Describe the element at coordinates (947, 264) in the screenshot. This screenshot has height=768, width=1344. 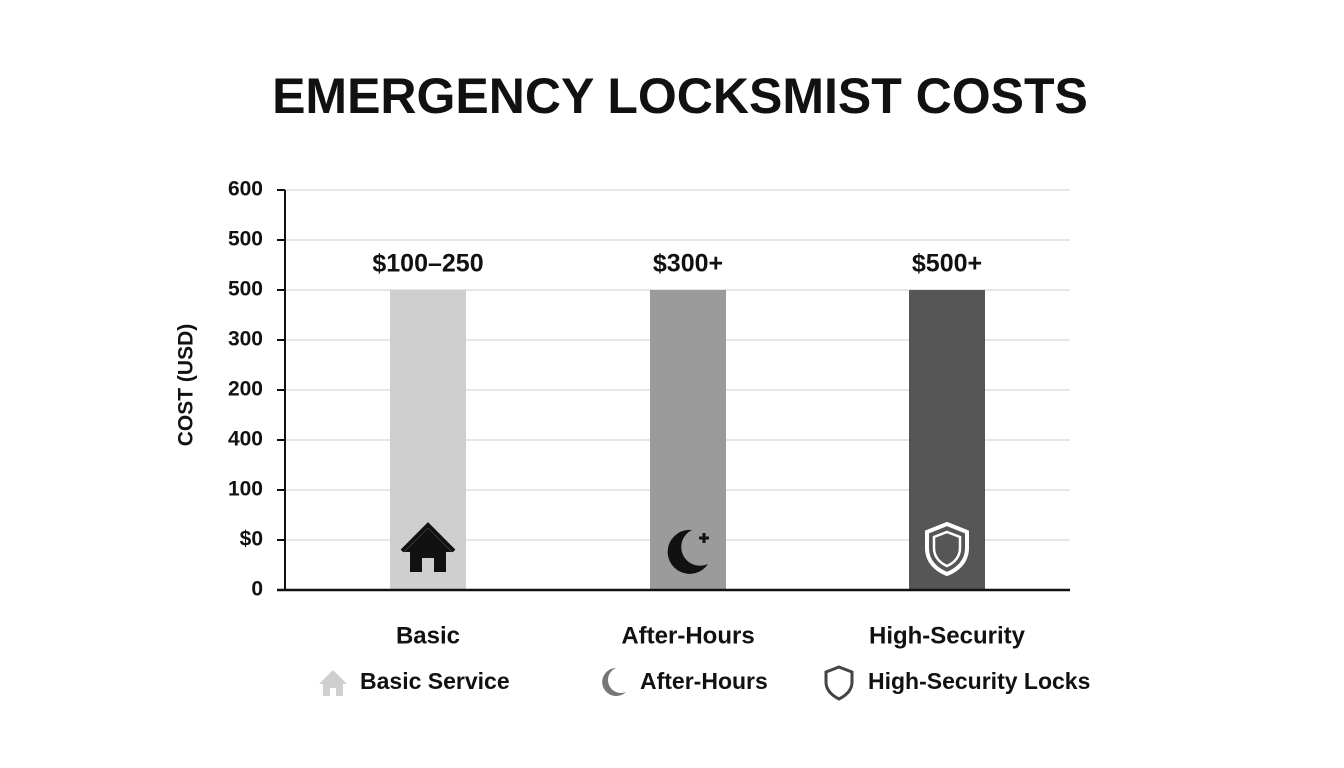
I see `bar-annotation: $500+` at that location.